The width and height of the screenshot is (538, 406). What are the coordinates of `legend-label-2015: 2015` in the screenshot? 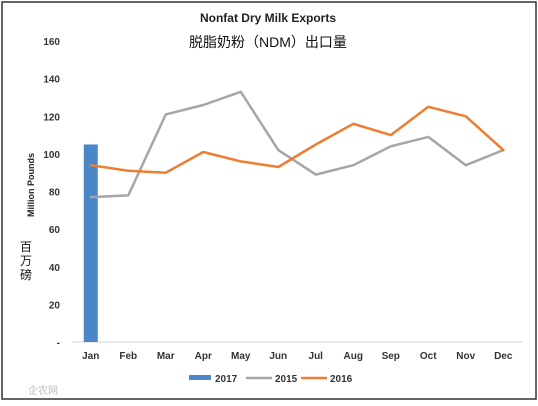 It's located at (286, 379).